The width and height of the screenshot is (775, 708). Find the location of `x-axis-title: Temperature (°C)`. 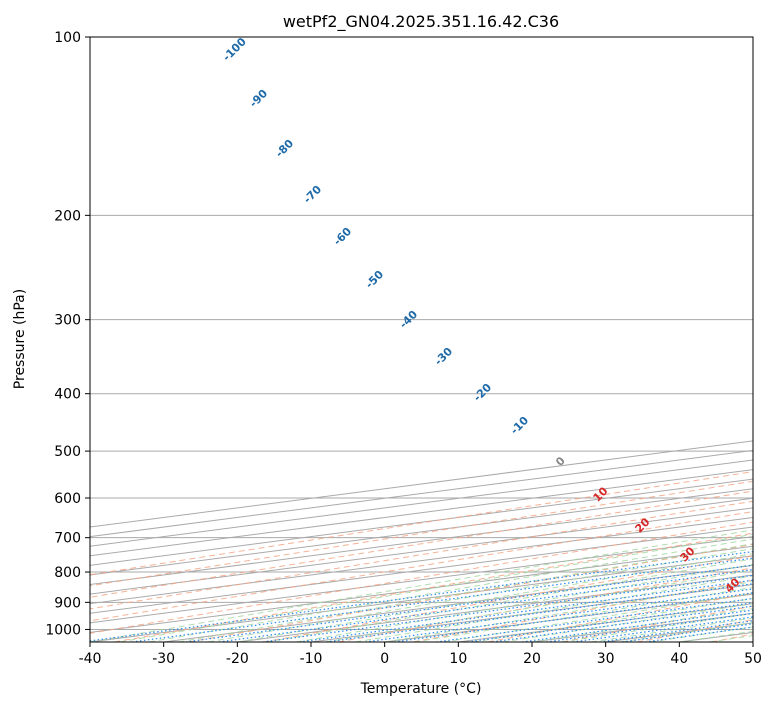

x-axis-title: Temperature (°C) is located at coordinates (421, 689).